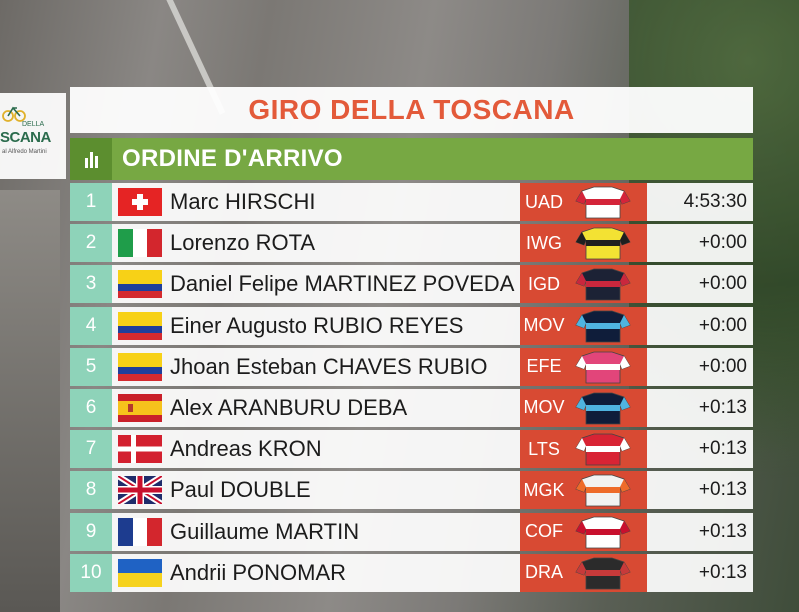 The image size is (799, 612). What do you see at coordinates (91, 284) in the screenshot?
I see `position-number: 3` at bounding box center [91, 284].